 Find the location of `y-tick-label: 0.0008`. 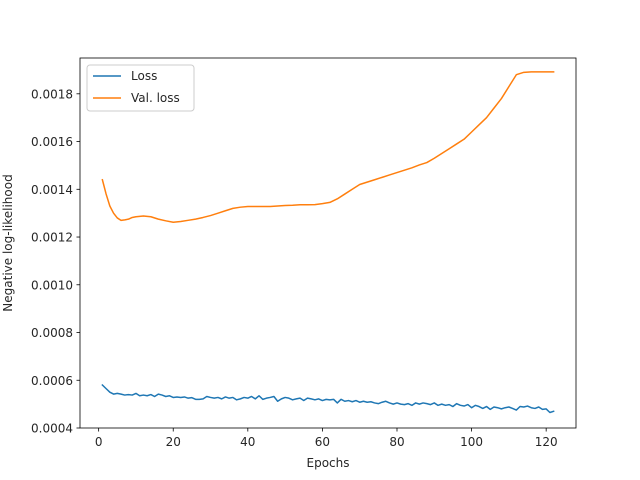

y-tick-label: 0.0008 is located at coordinates (52, 333).